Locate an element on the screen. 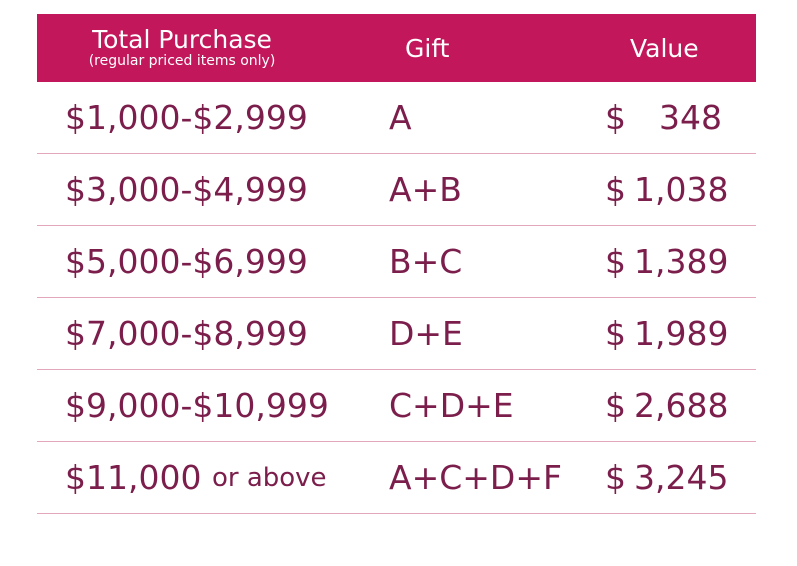 This screenshot has height=566, width=797. total-range: $3,000-$4,999 is located at coordinates (186, 189).